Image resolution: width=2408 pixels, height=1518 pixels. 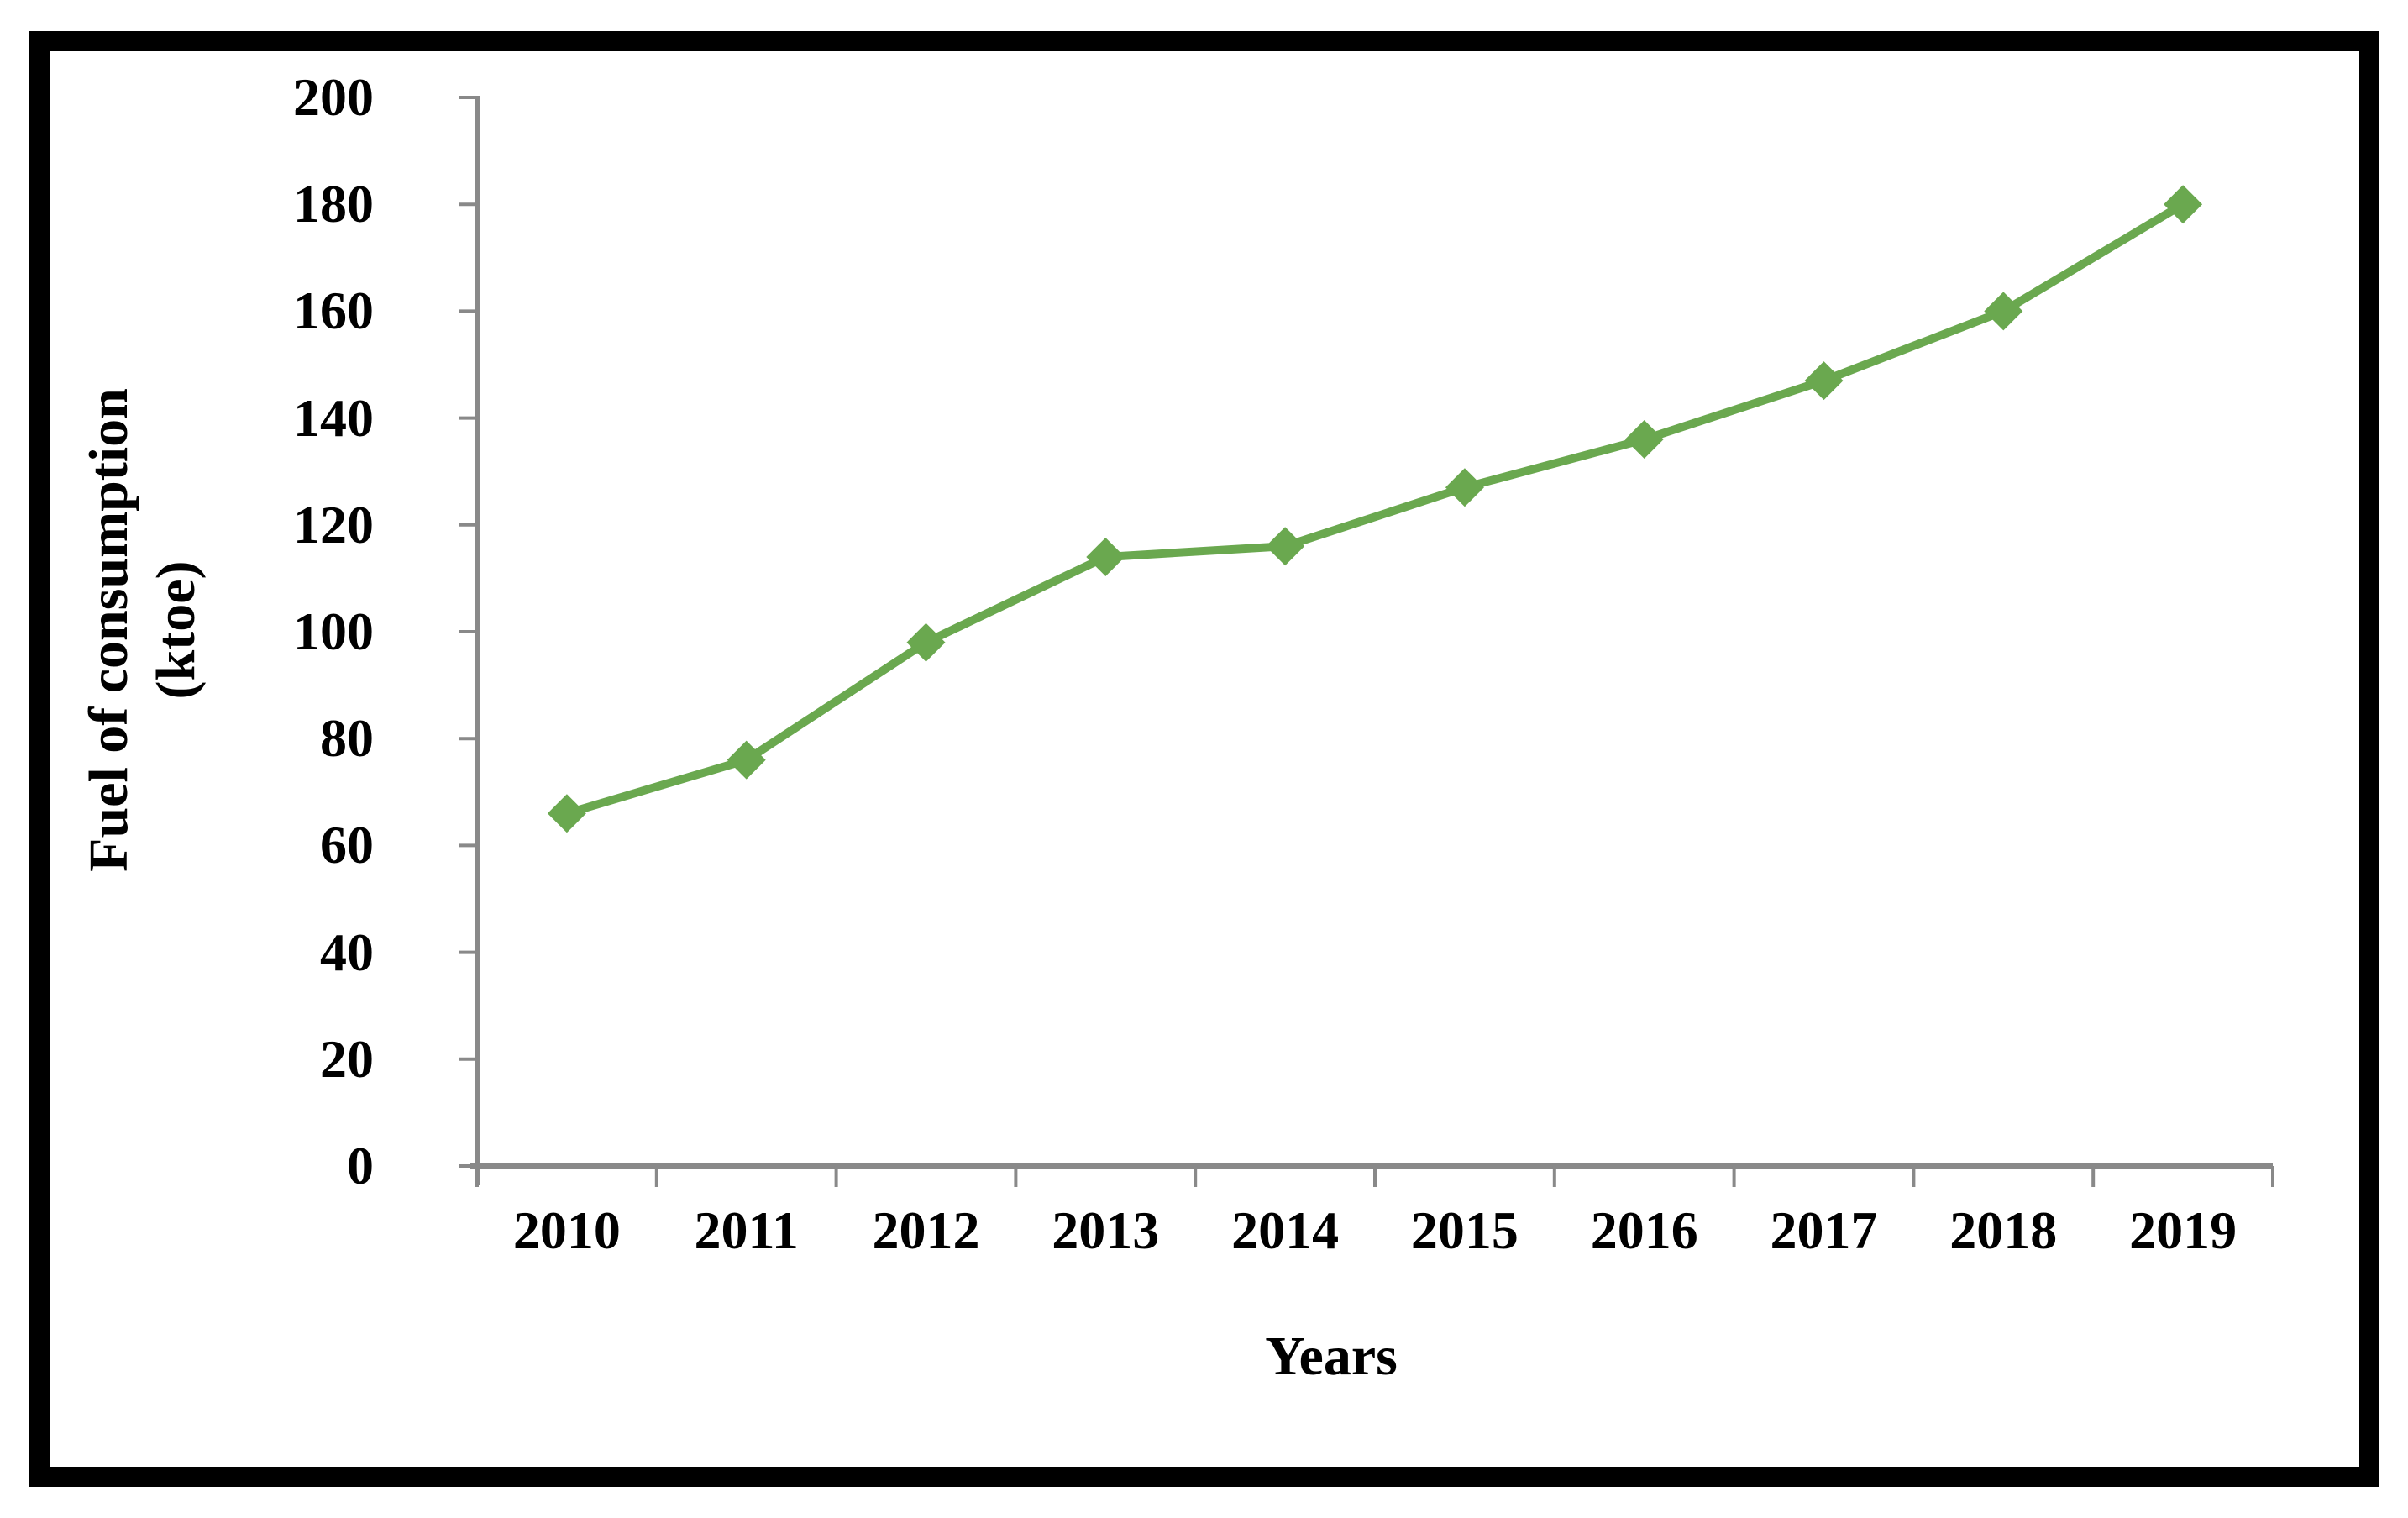 What do you see at coordinates (1285, 546) in the screenshot?
I see `data-point-marker-2014` at bounding box center [1285, 546].